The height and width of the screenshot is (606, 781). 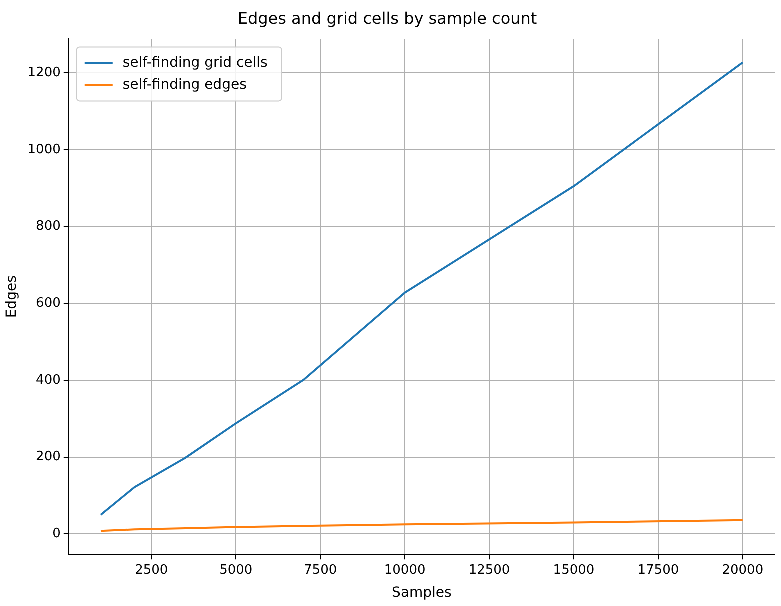 What do you see at coordinates (44, 72) in the screenshot?
I see `y-tick-label: 1200` at bounding box center [44, 72].